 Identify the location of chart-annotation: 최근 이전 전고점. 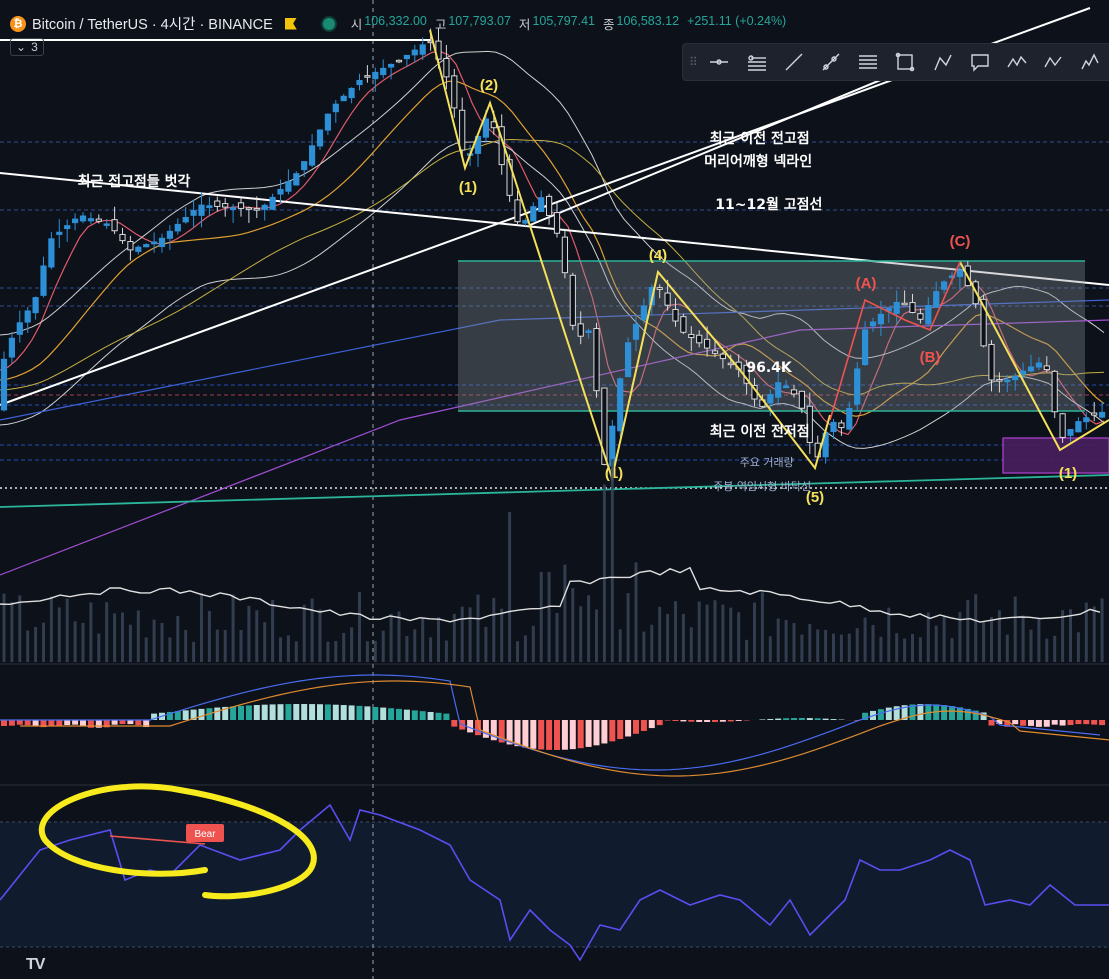
(760, 138).